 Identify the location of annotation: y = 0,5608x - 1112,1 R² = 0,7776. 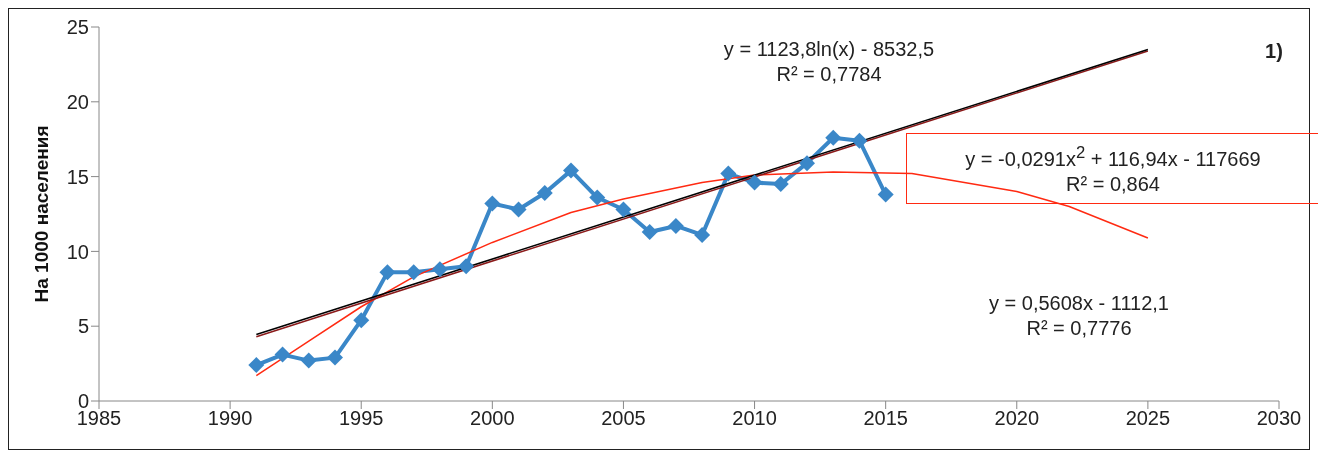
(1079, 316).